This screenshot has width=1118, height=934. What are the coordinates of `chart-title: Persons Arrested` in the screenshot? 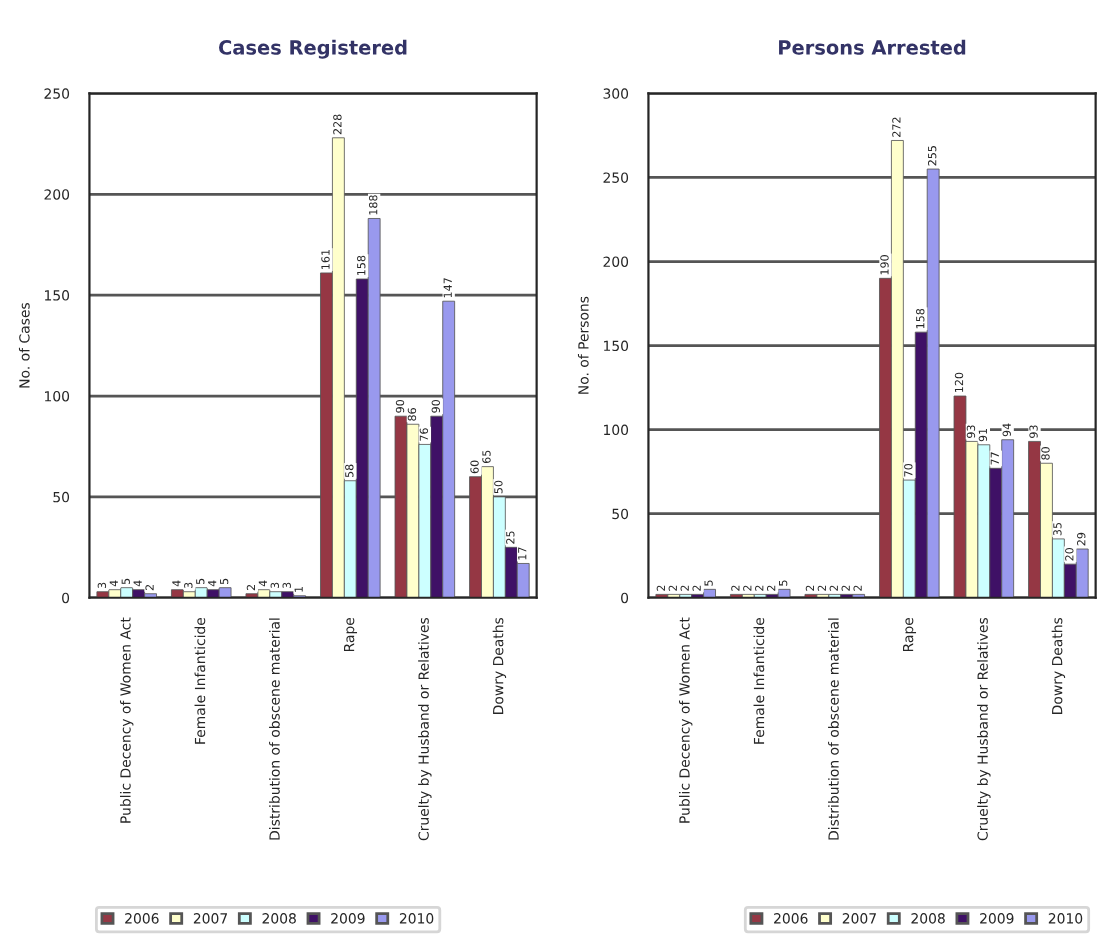 It's located at (872, 47).